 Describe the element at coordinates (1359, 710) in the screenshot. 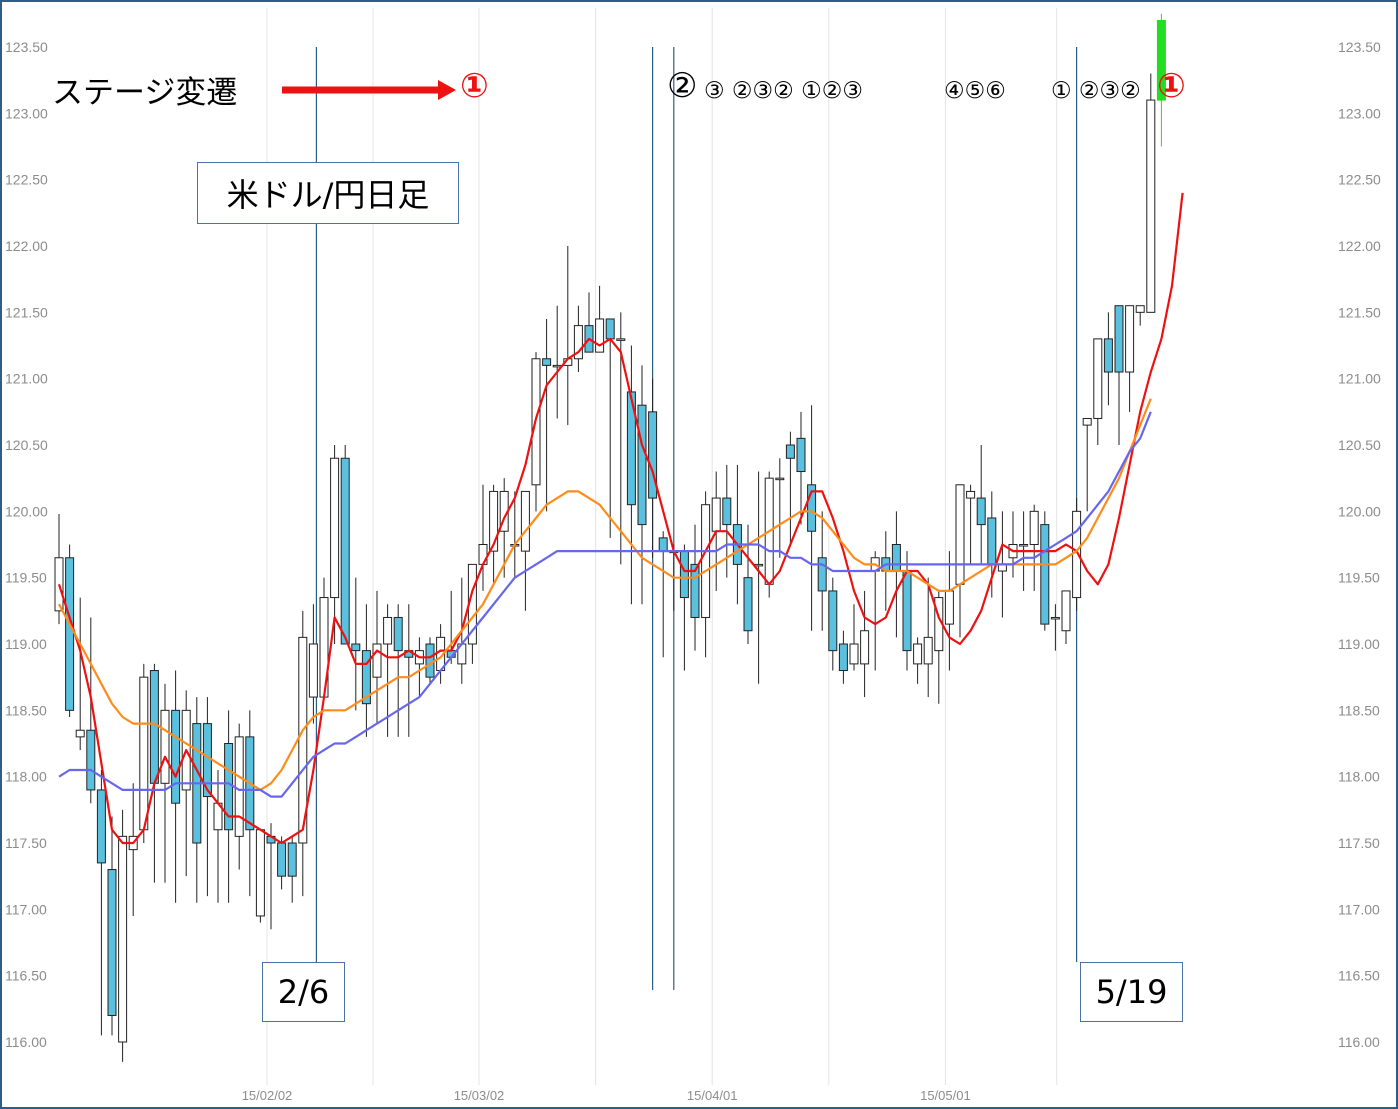

I see `y-tick-label-right: 118.50` at that location.